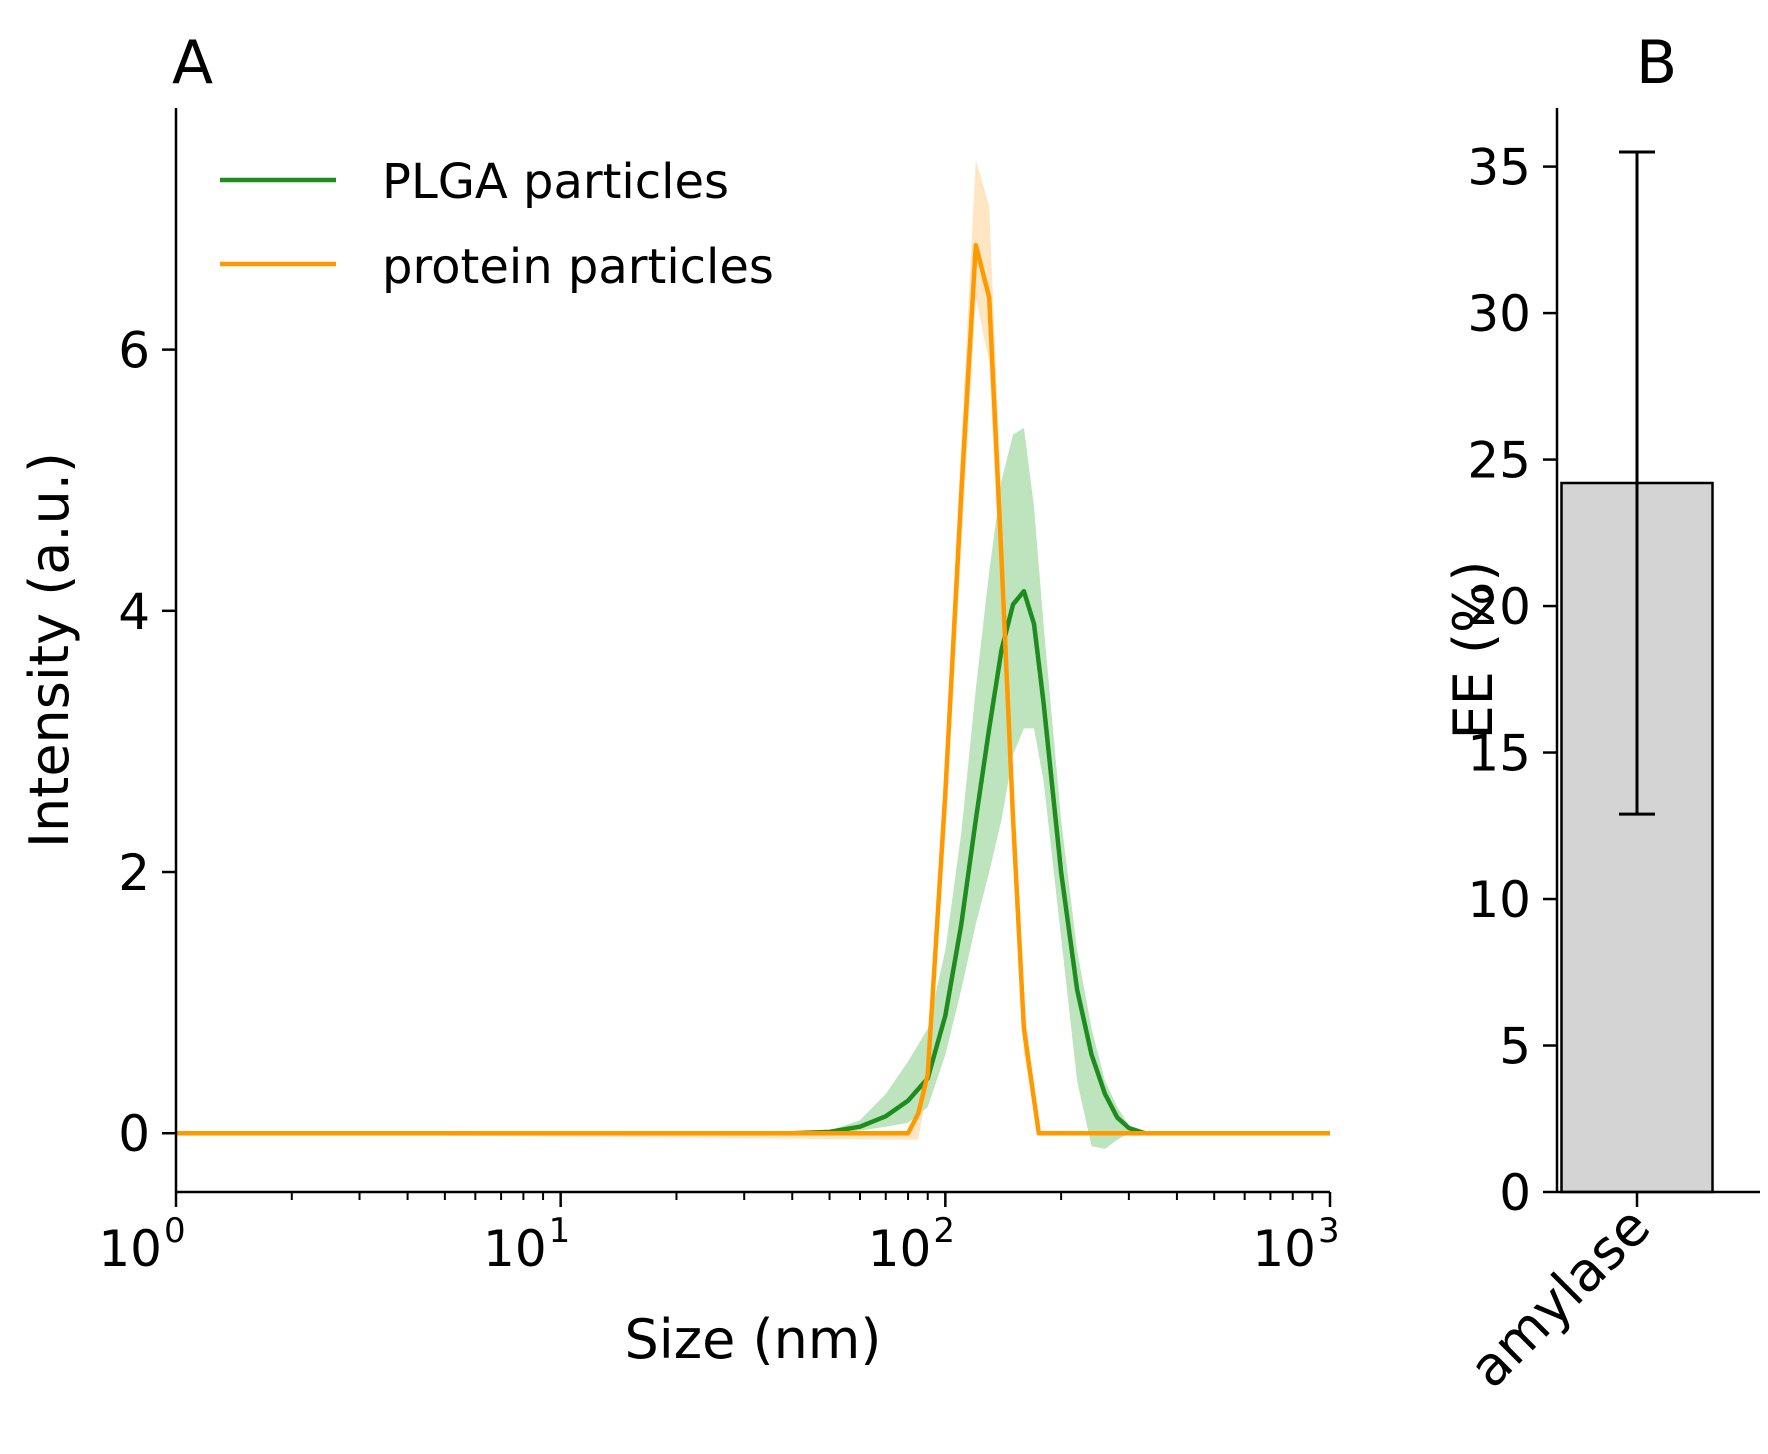 This screenshot has width=1768, height=1454. Describe the element at coordinates (1515, 1047) in the screenshot. I see `y-tick-label: 5` at that location.